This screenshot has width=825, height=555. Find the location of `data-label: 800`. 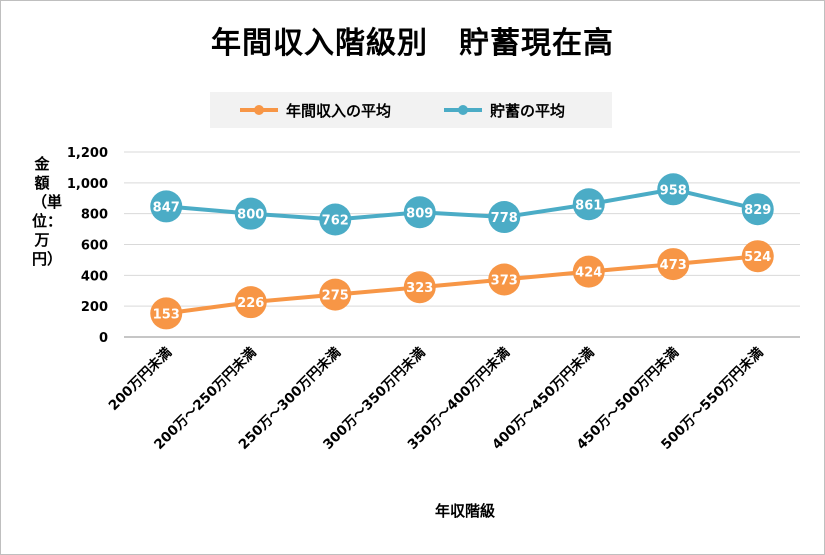

data-label: 800 is located at coordinates (250, 215).